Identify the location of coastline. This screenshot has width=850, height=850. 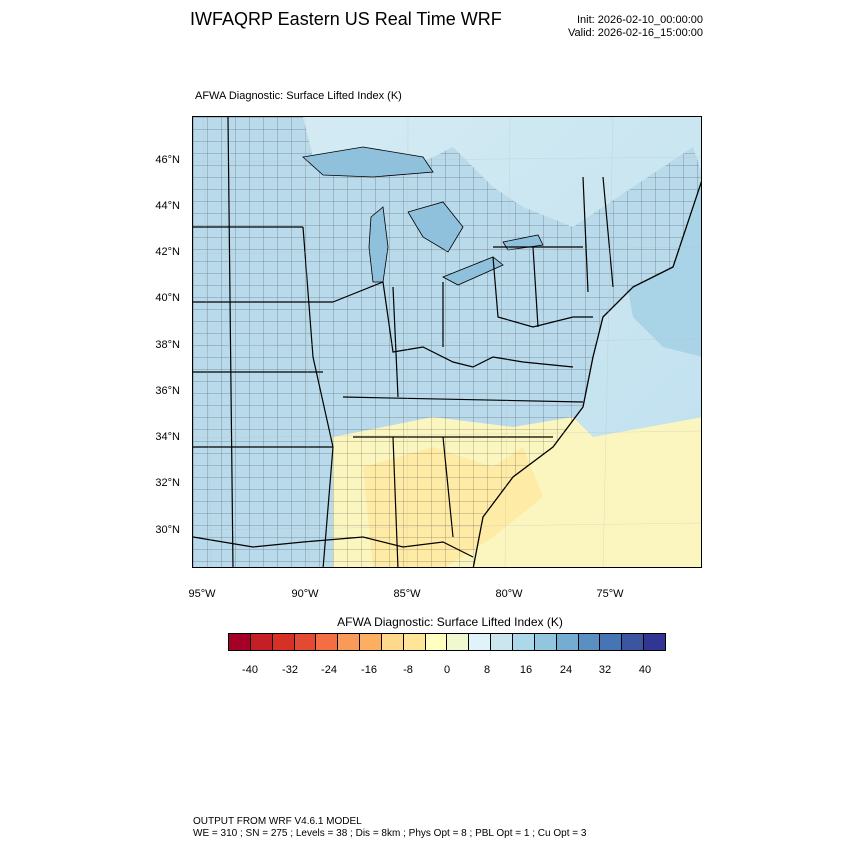
(586, 373).